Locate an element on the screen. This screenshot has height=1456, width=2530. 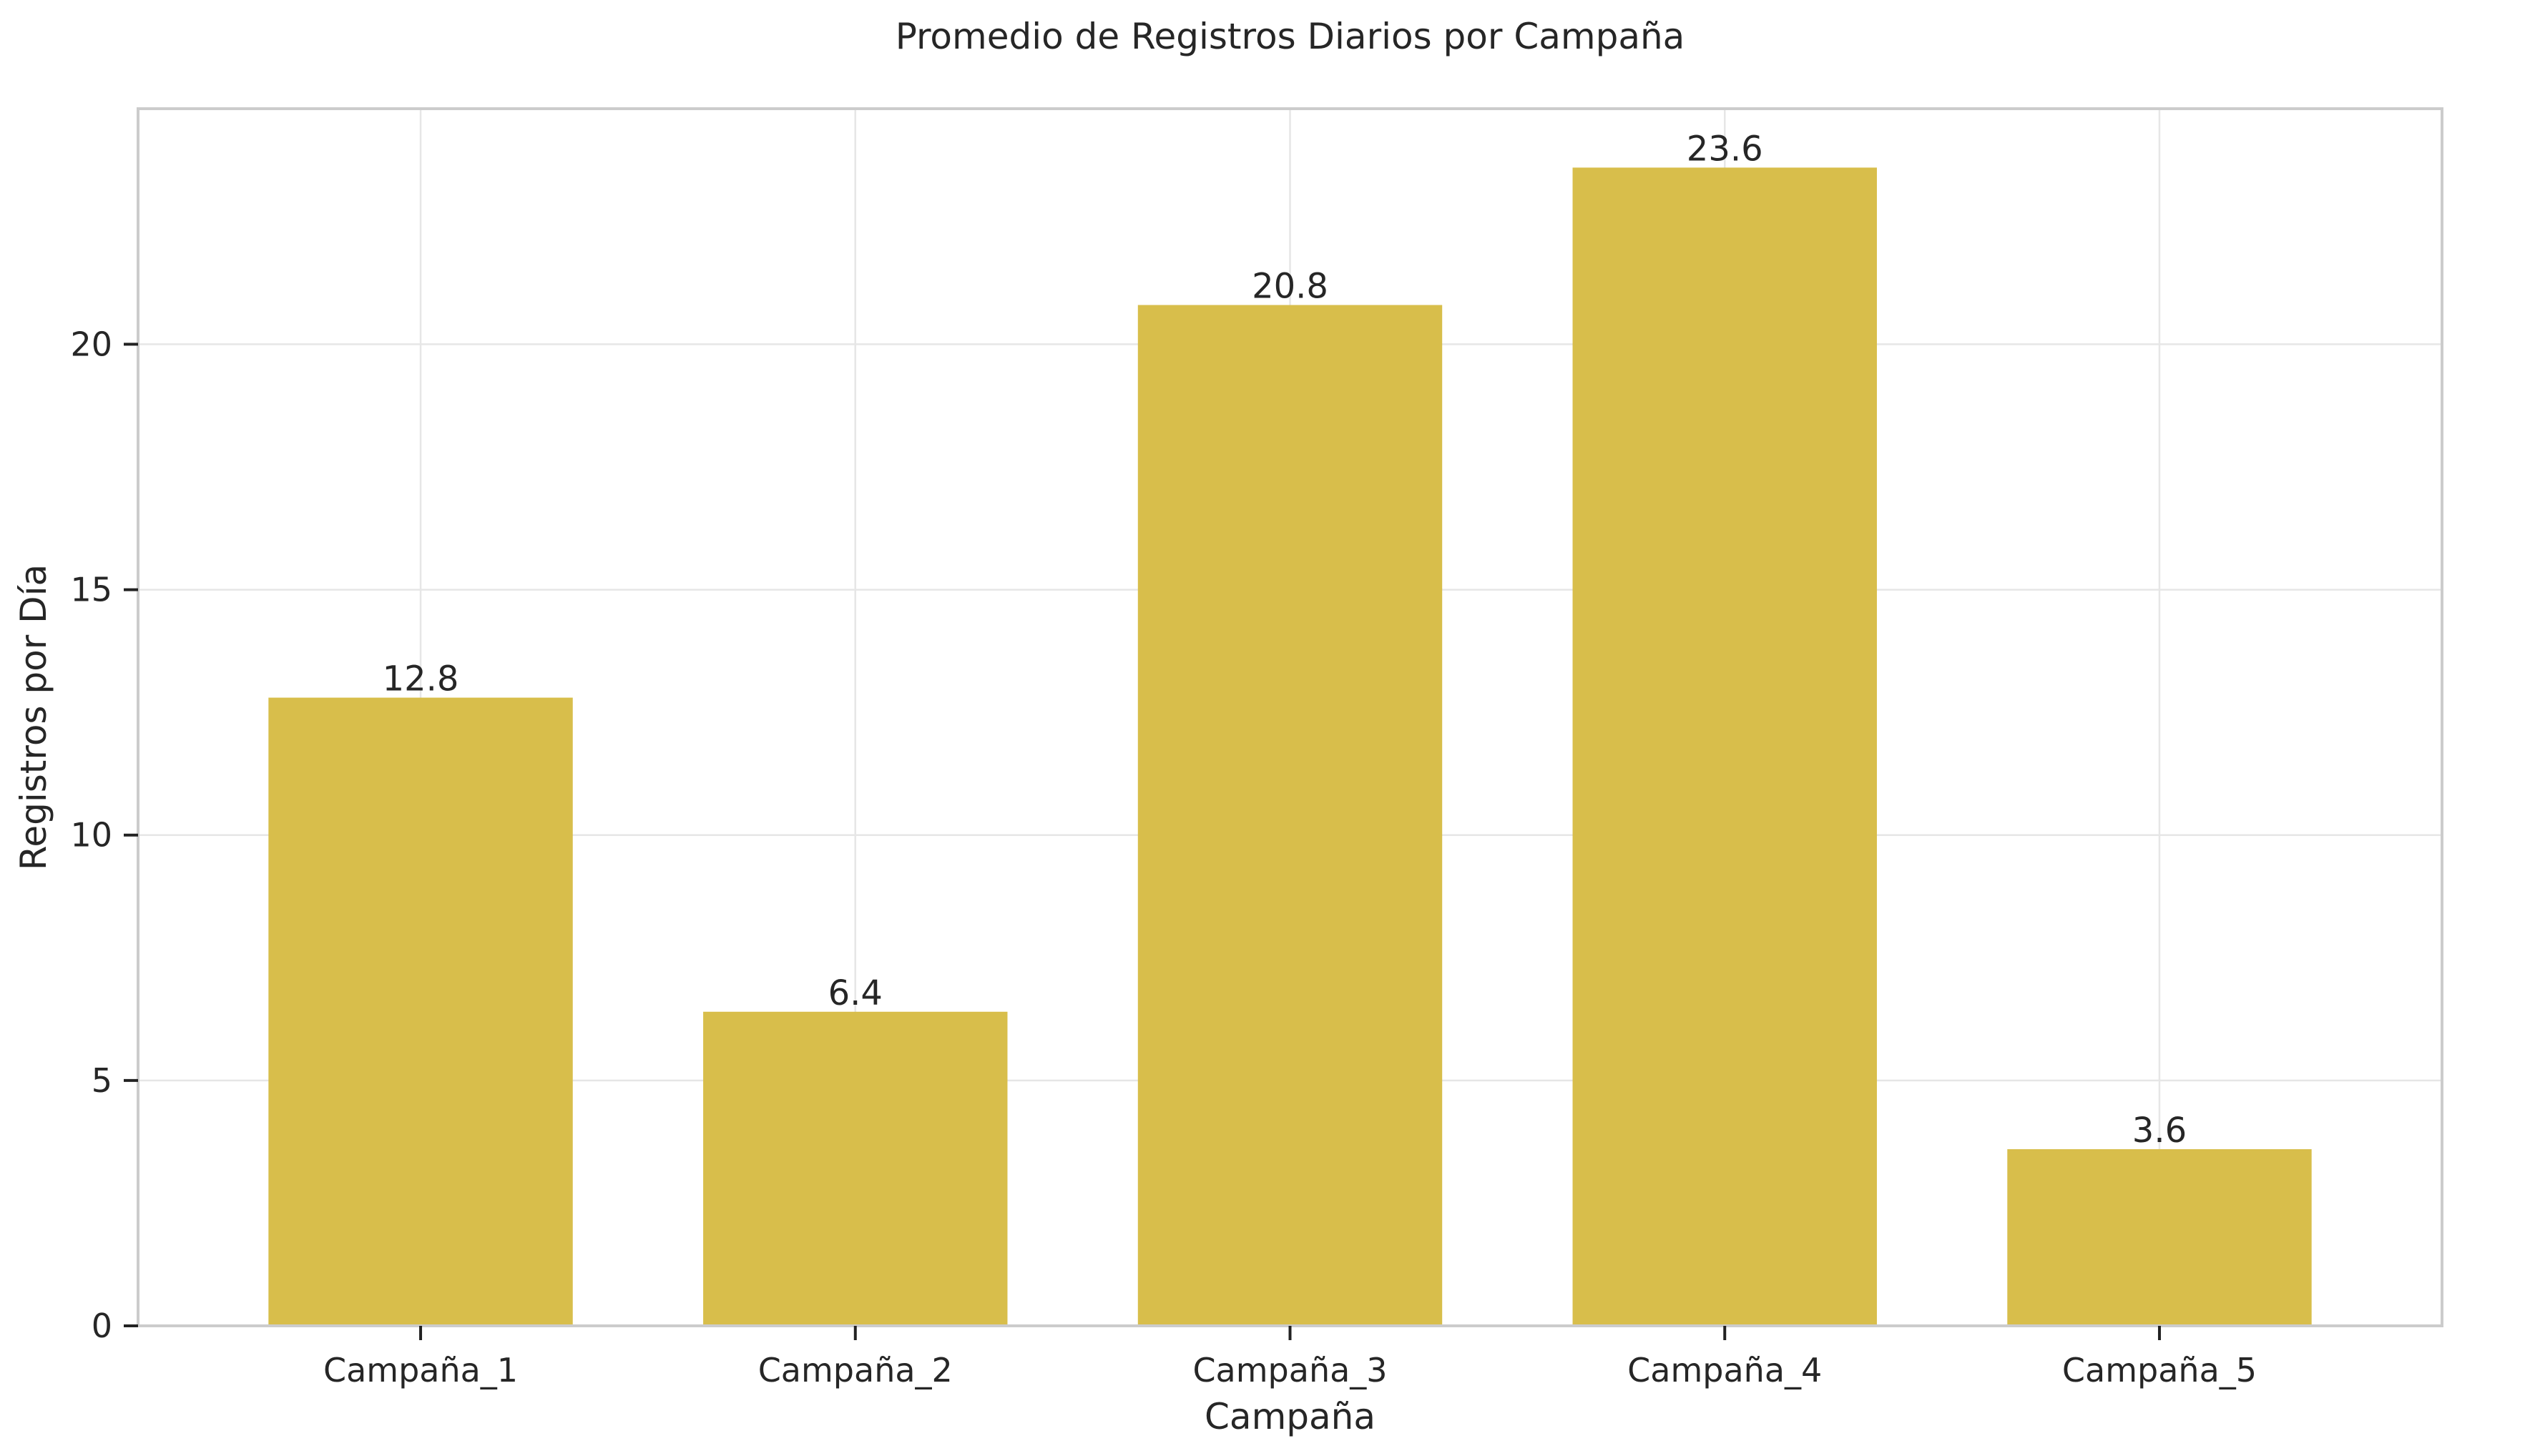
x-tick-label: Campaña_4 is located at coordinates (1724, 1370).